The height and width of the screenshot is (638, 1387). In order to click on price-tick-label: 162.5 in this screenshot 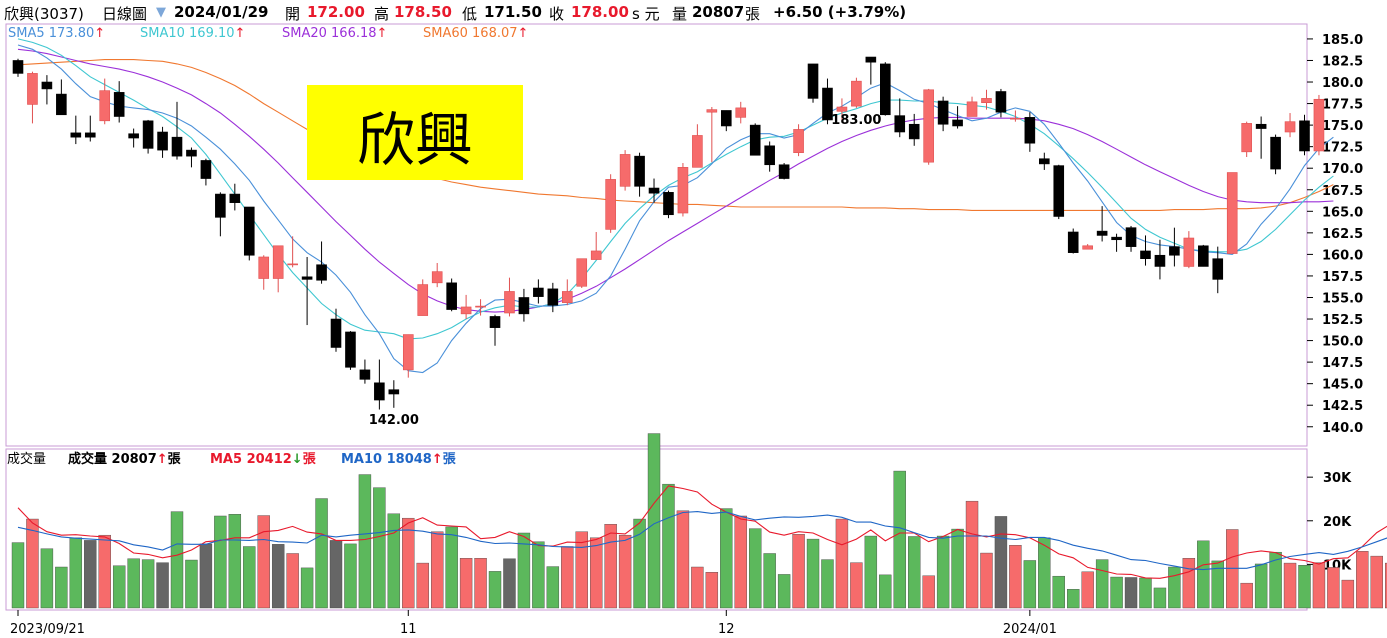, I will do `click(1342, 234)`.